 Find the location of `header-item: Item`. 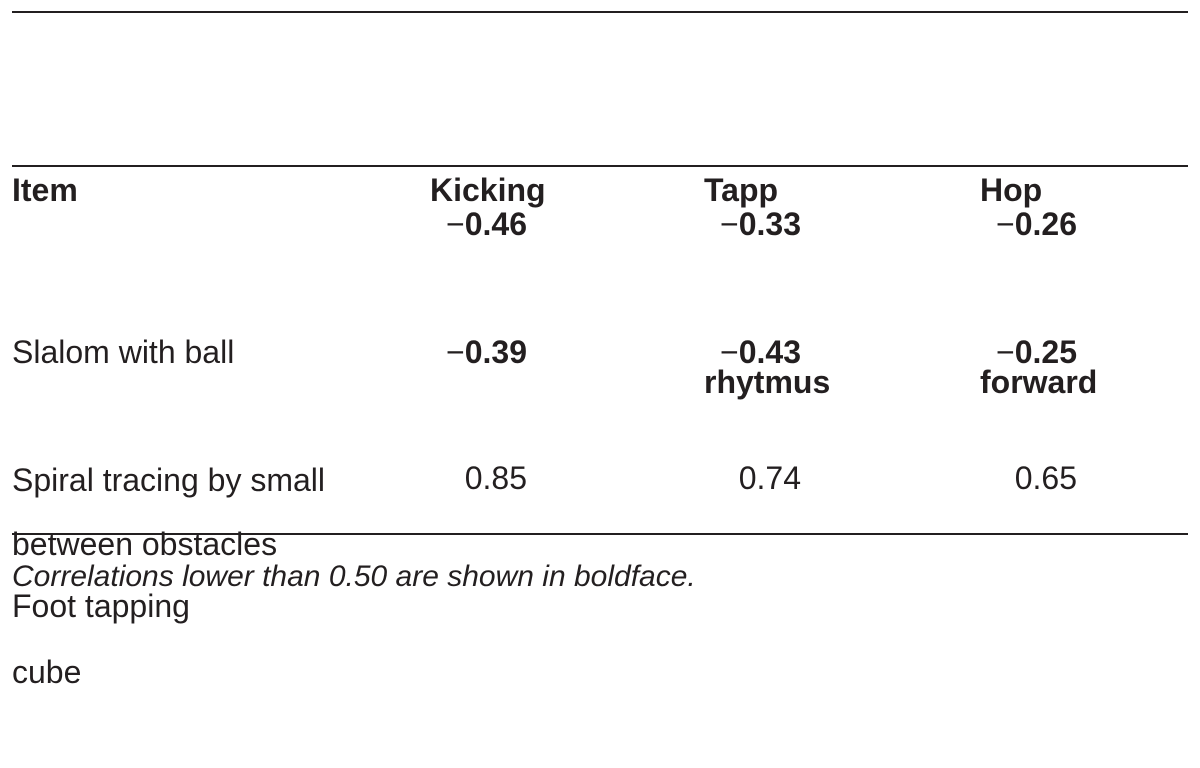

header-item: Item is located at coordinates (45, 190).